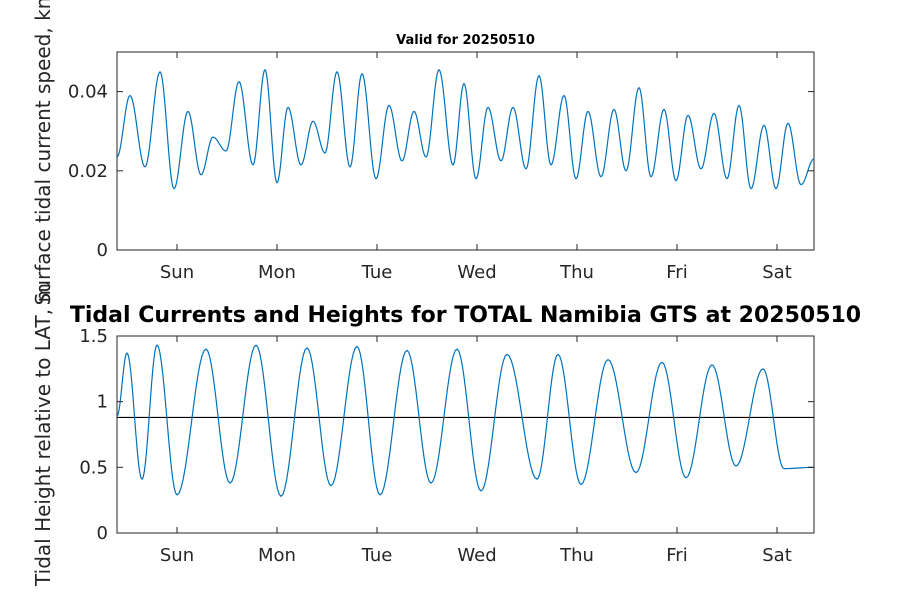 This screenshot has height=600, width=900. I want to click on y-tick-label: 0.02, so click(88, 171).